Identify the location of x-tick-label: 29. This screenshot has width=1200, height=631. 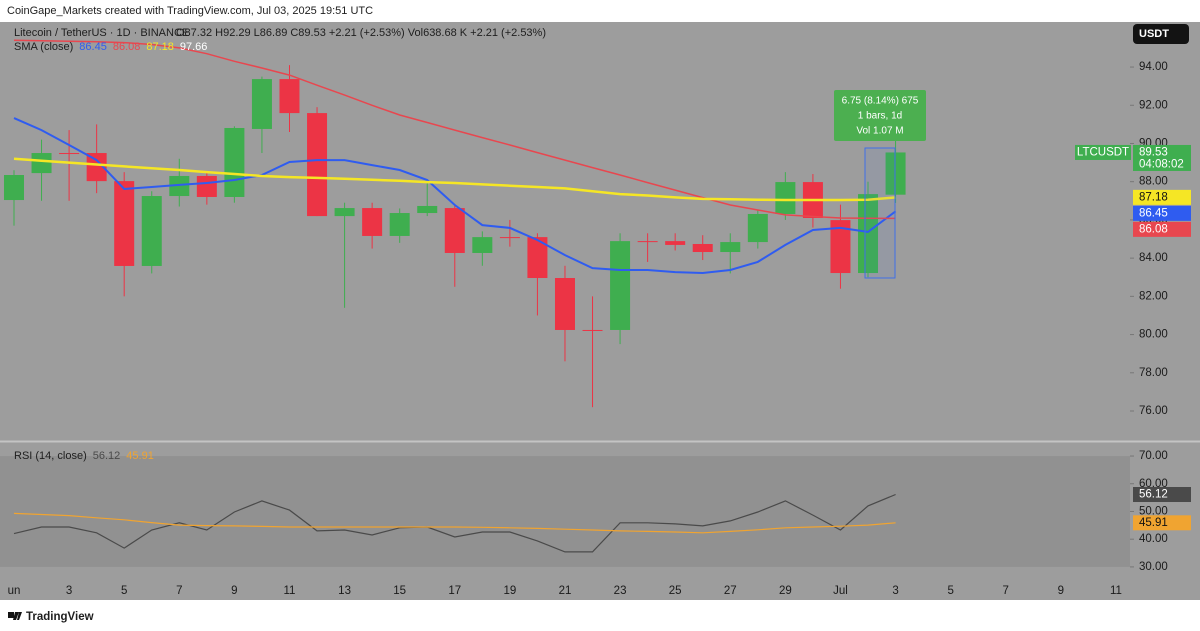
(785, 591).